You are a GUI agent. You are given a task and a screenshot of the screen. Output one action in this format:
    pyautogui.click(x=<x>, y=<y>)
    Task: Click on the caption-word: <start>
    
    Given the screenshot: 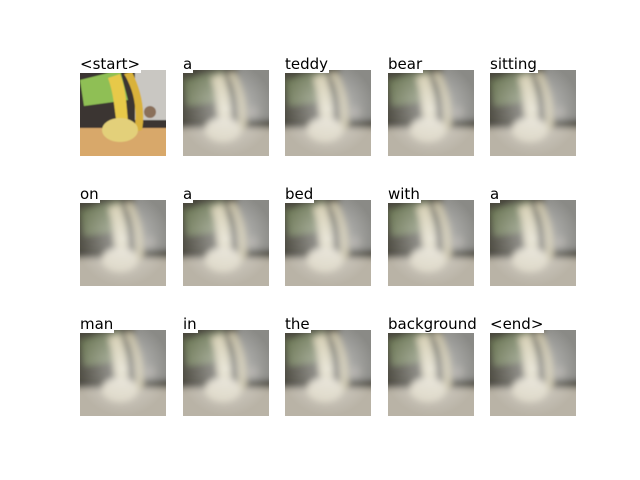 What is the action you would take?
    pyautogui.click(x=111, y=64)
    